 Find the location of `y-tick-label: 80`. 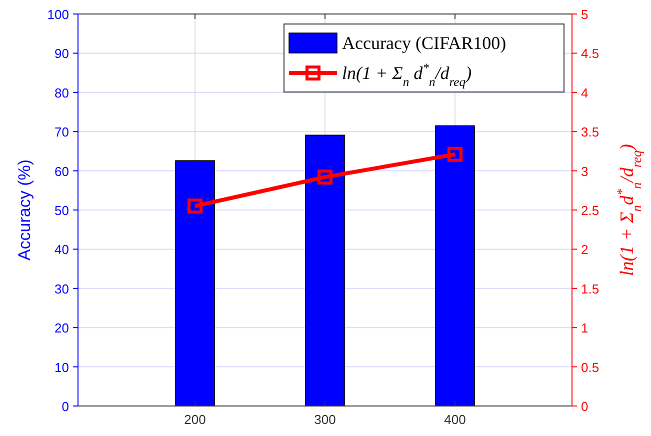

y-tick-label: 80 is located at coordinates (61, 92).